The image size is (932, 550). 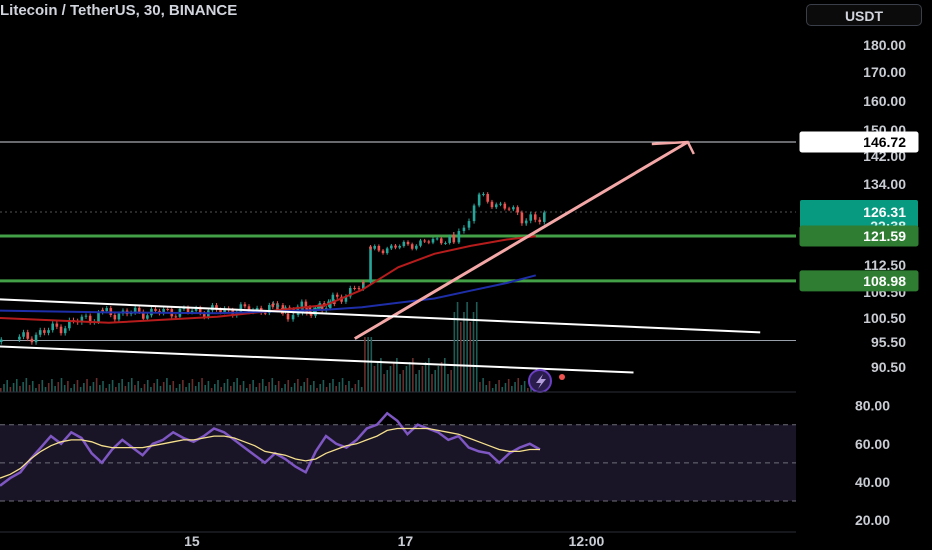 I want to click on alert-dot-icon, so click(x=562, y=377).